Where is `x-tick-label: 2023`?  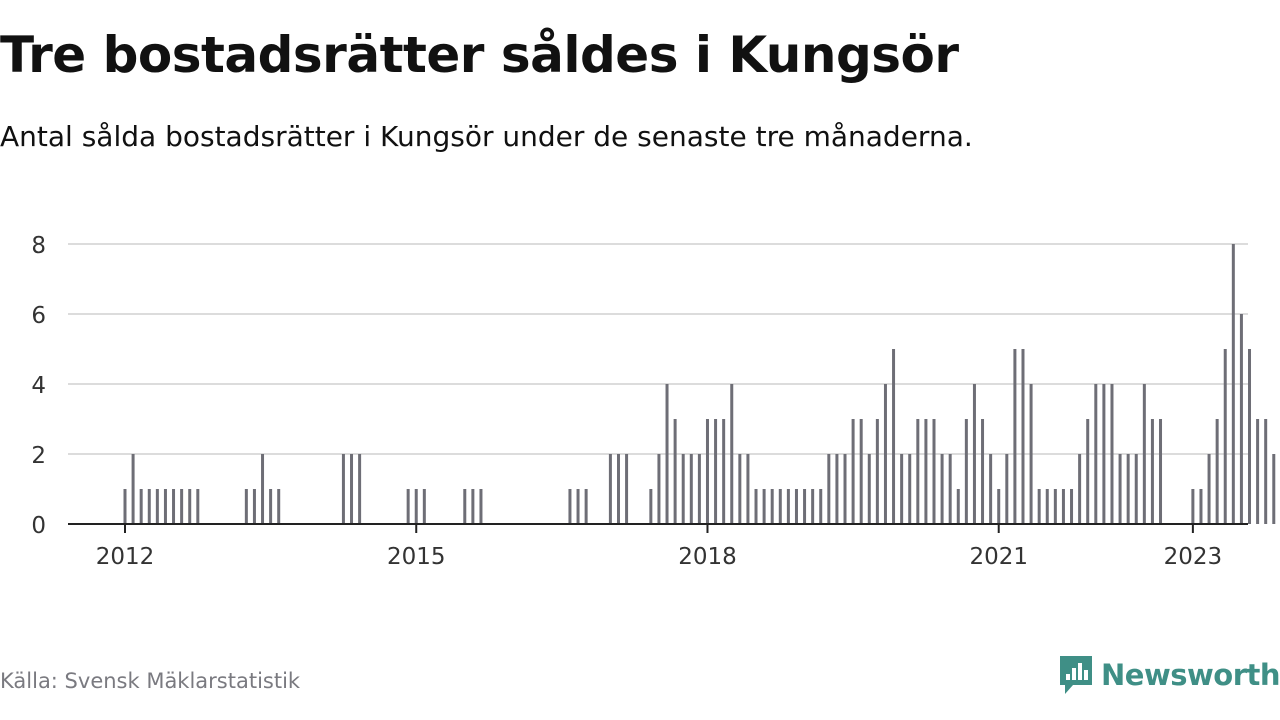 x-tick-label: 2023 is located at coordinates (1193, 557).